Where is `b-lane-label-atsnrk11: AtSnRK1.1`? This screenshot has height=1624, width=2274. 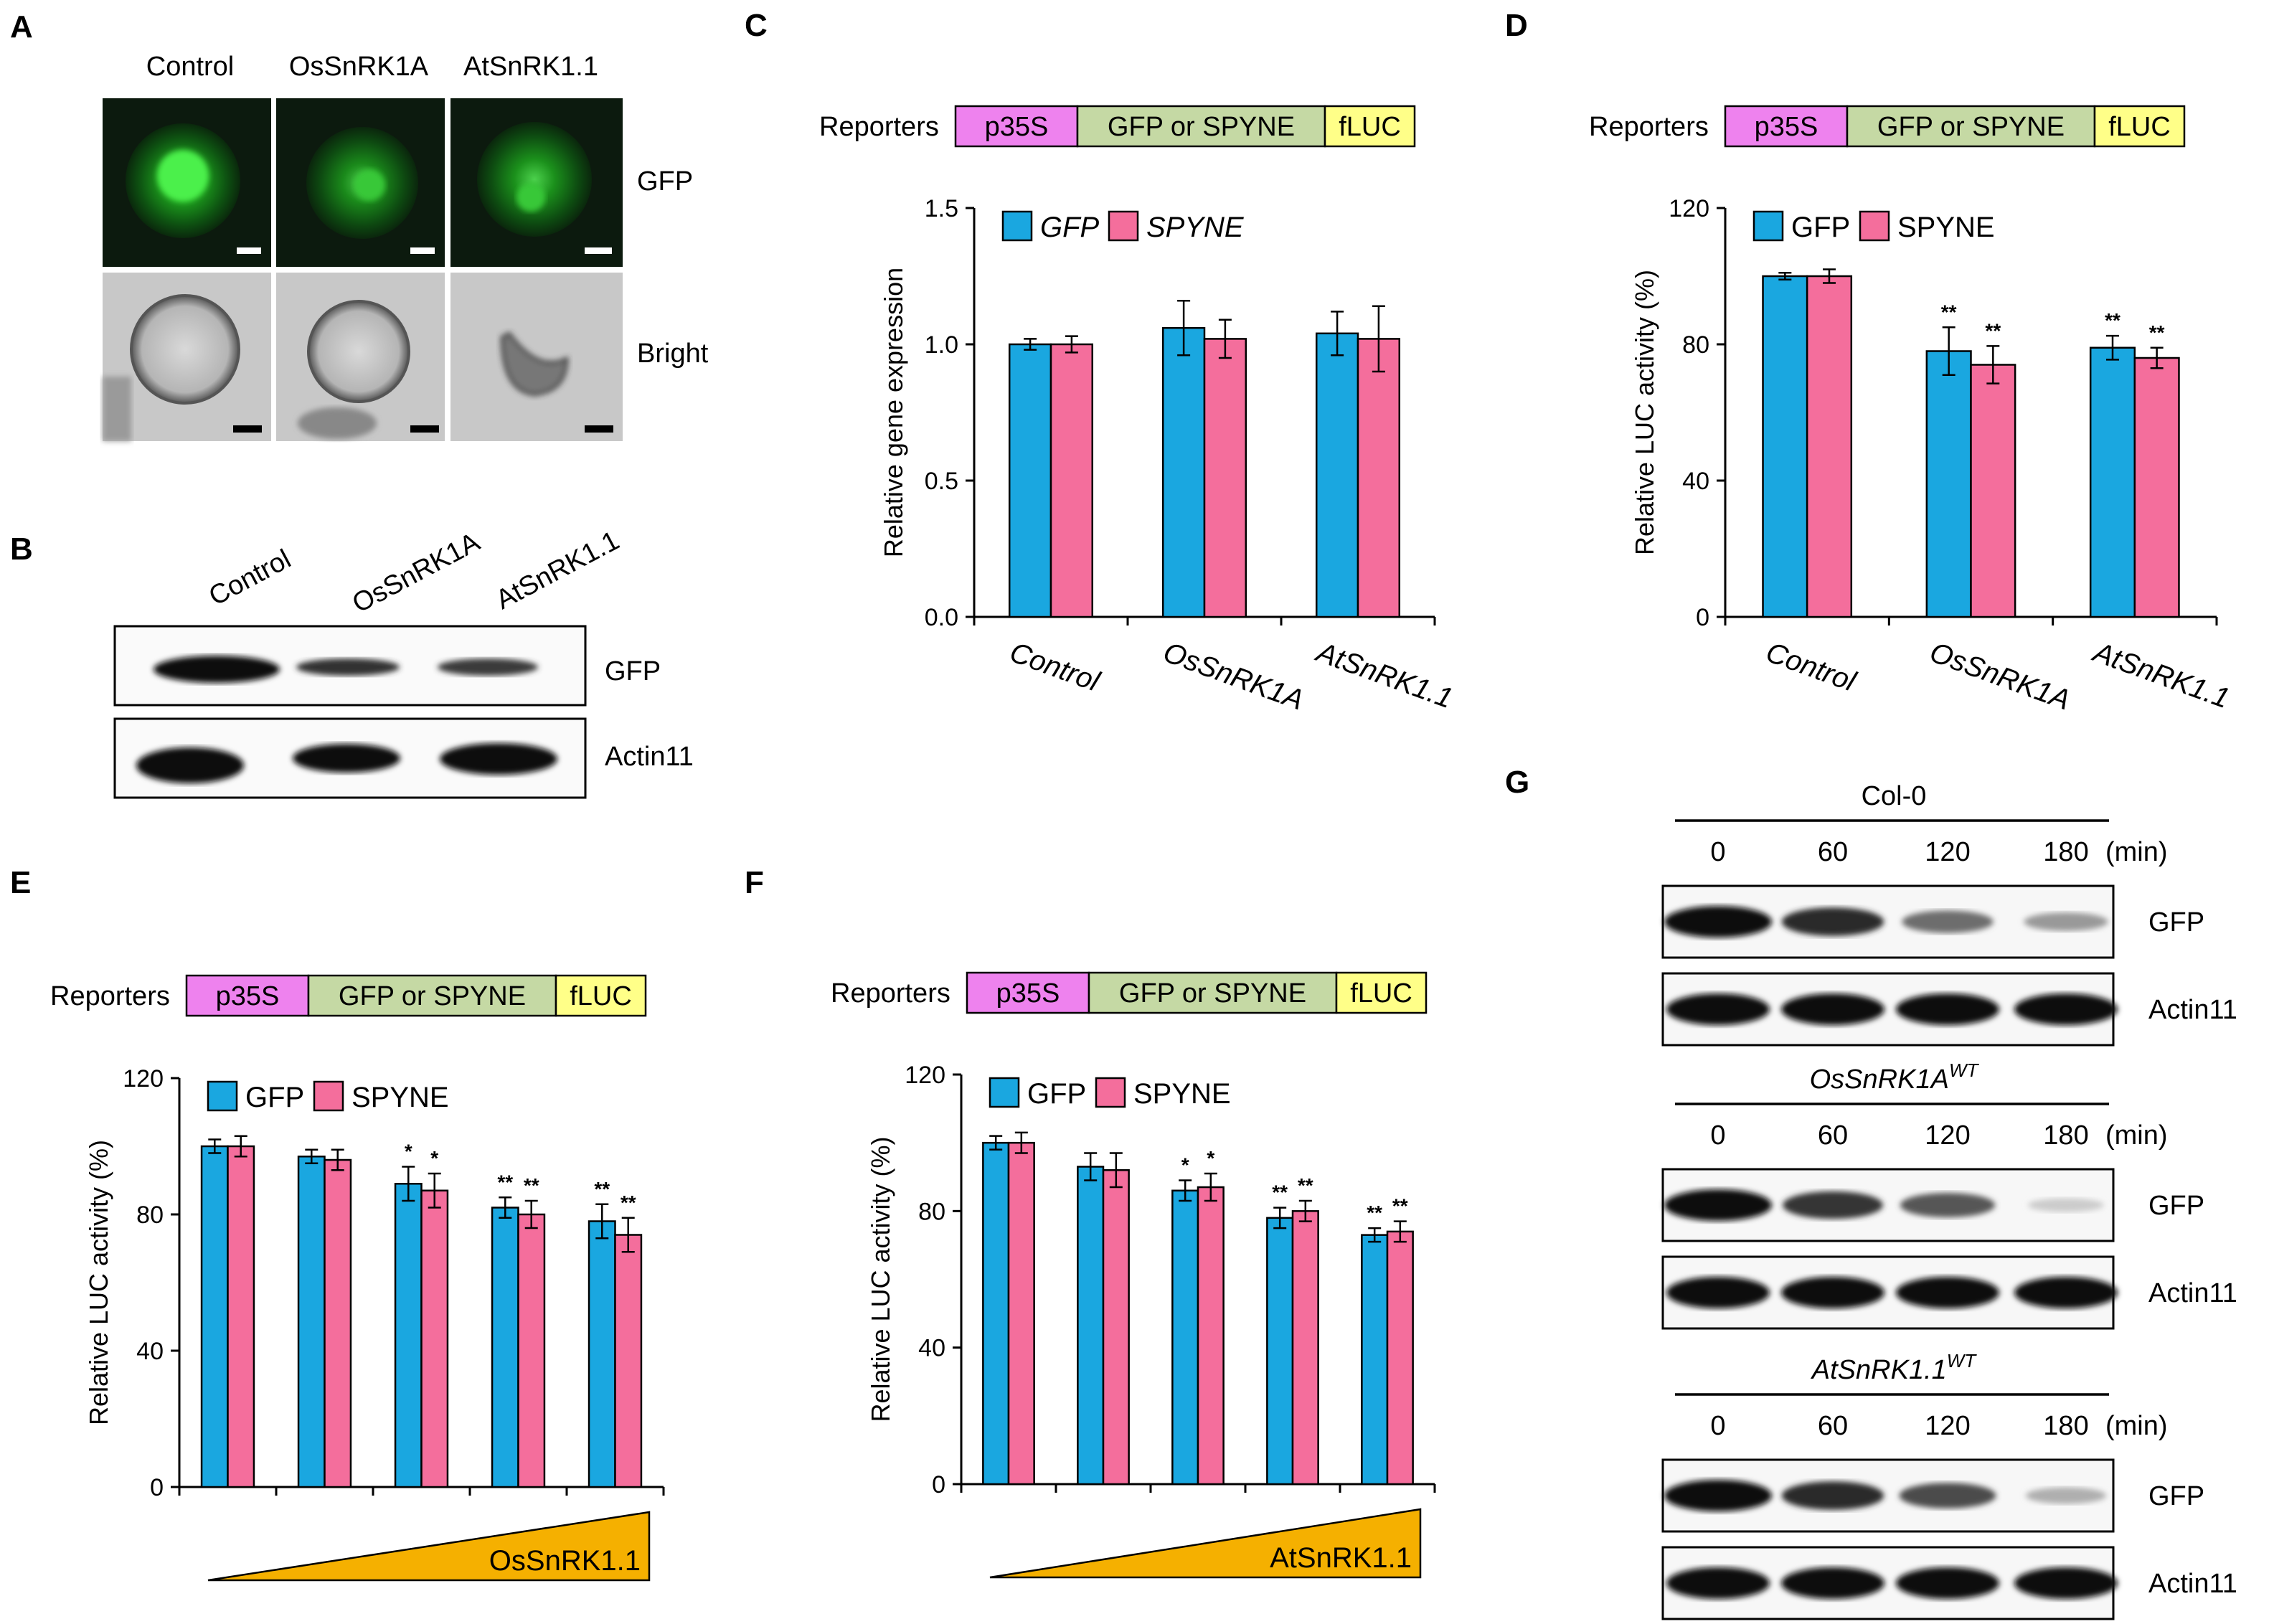
b-lane-label-atsnrk11: AtSnRK1.1 is located at coordinates (558, 570).